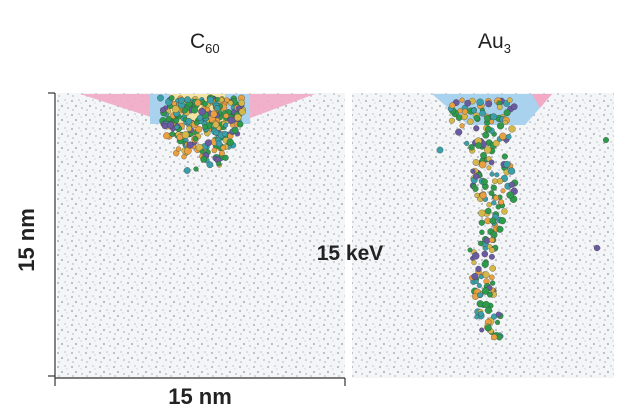  Describe the element at coordinates (197, 41) in the screenshot. I see `title-text: C` at that location.